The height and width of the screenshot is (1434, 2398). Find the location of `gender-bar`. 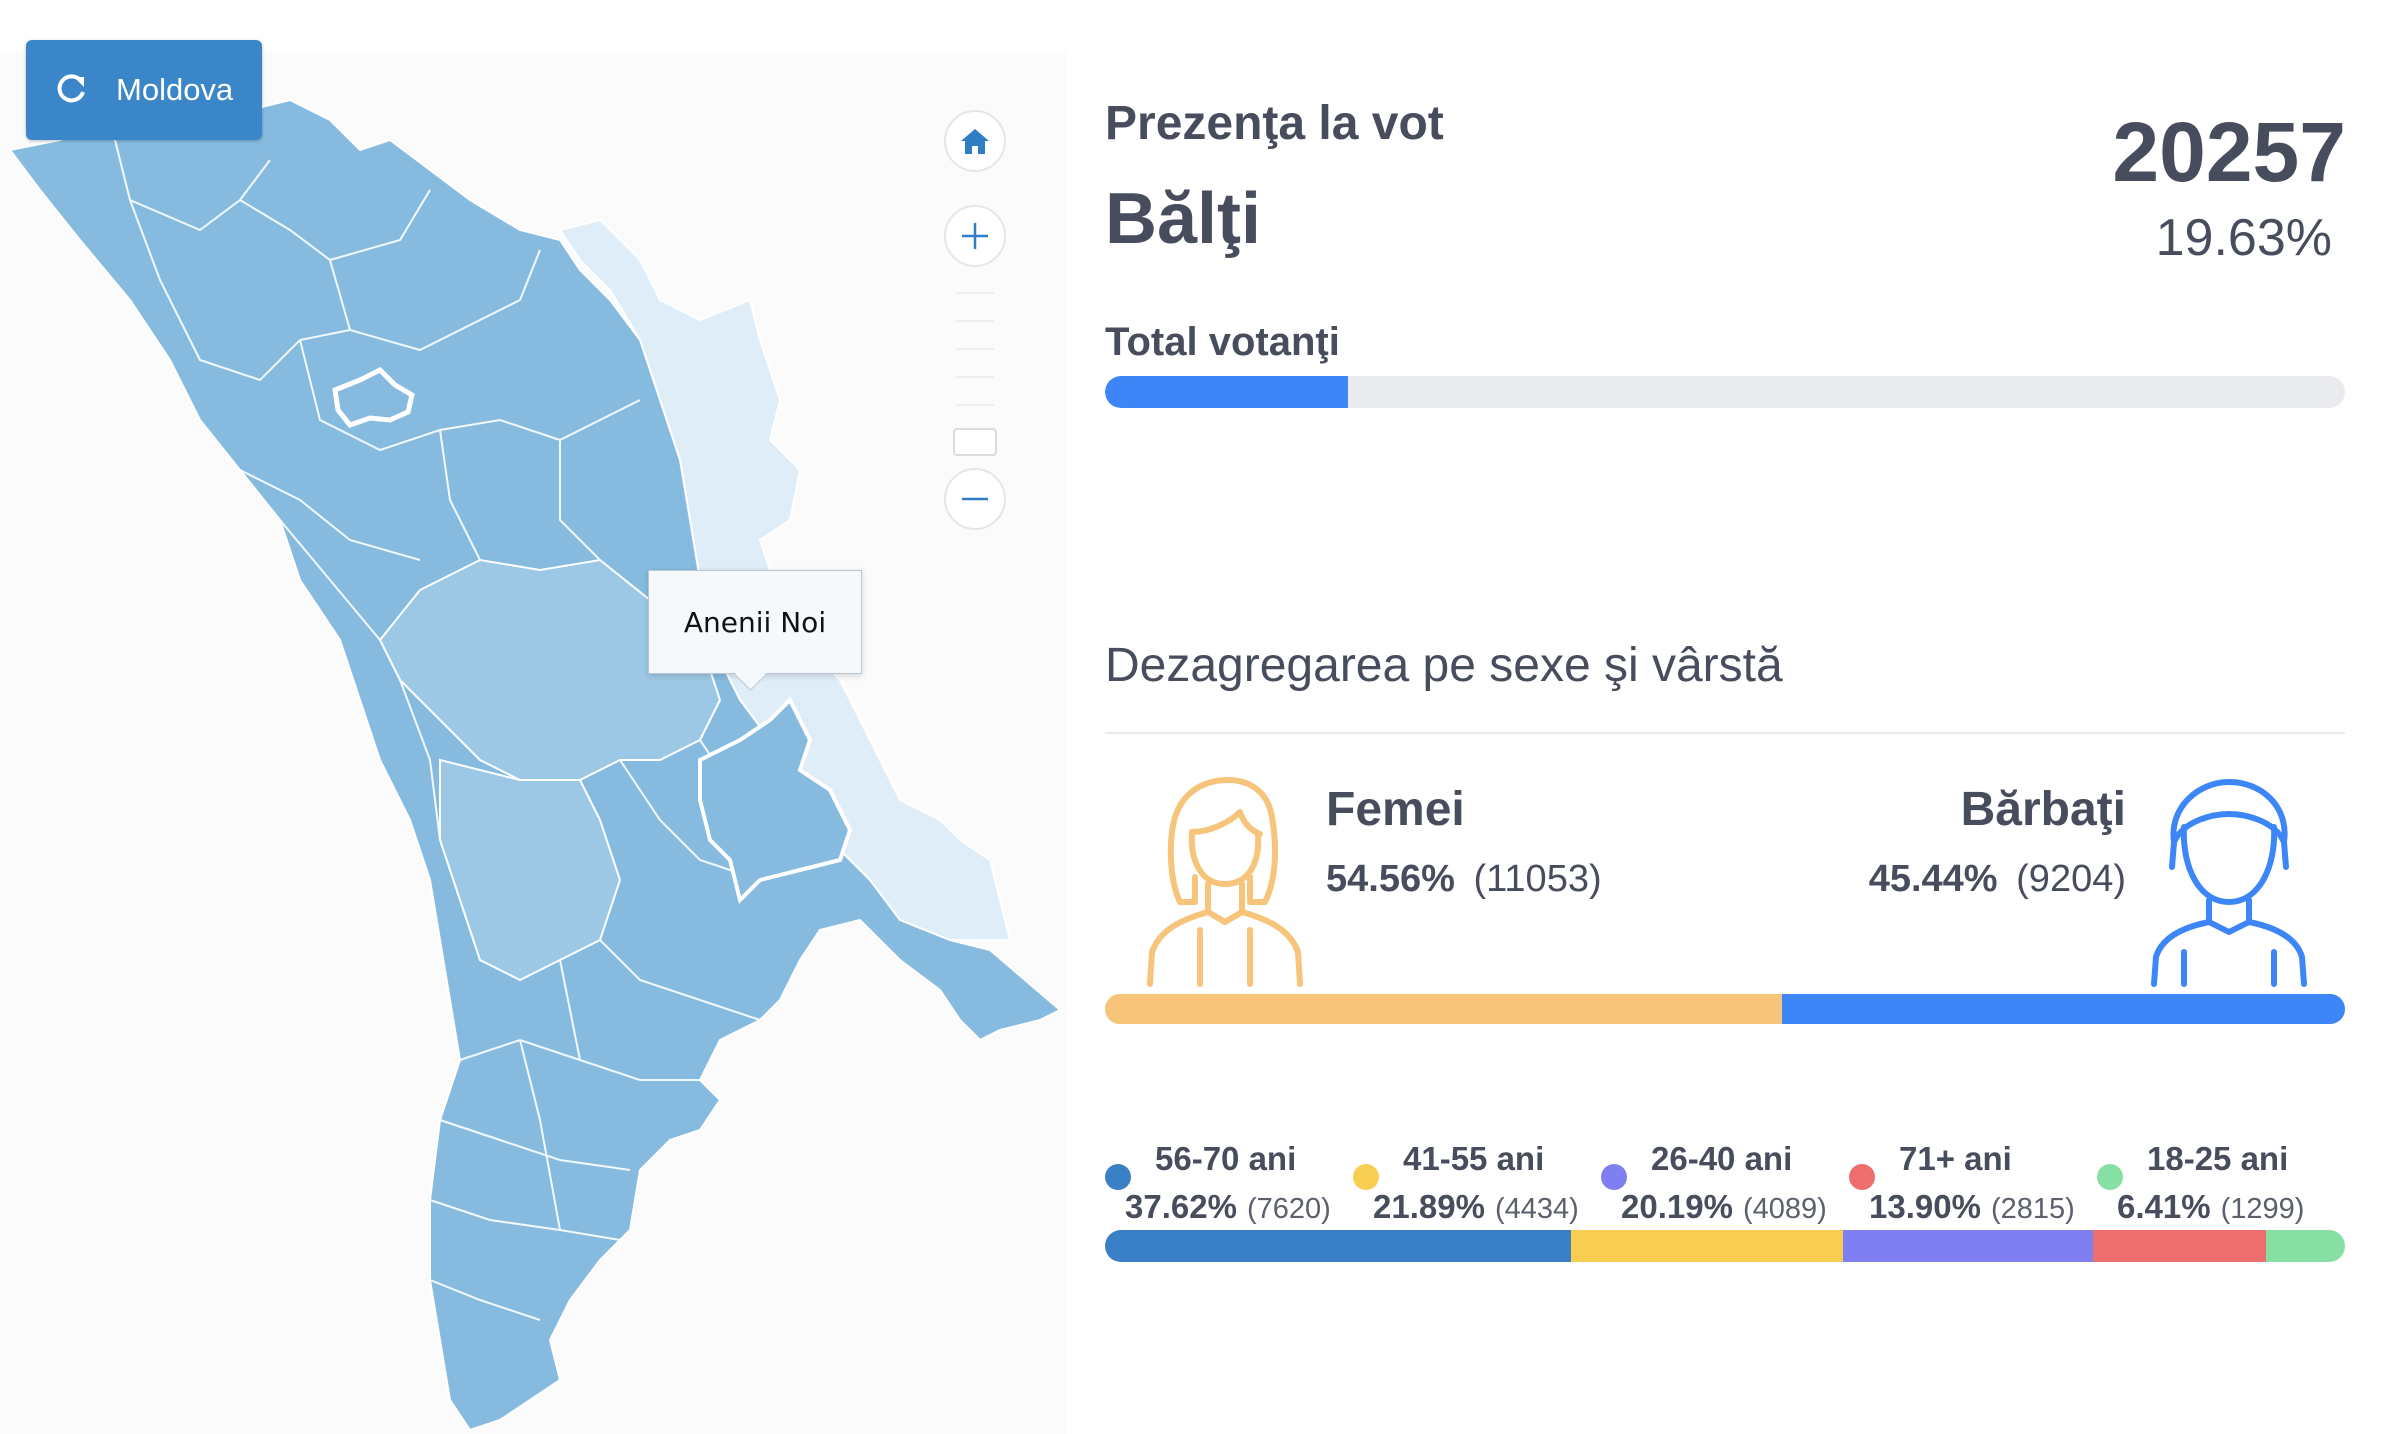

gender-bar is located at coordinates (1725, 1009).